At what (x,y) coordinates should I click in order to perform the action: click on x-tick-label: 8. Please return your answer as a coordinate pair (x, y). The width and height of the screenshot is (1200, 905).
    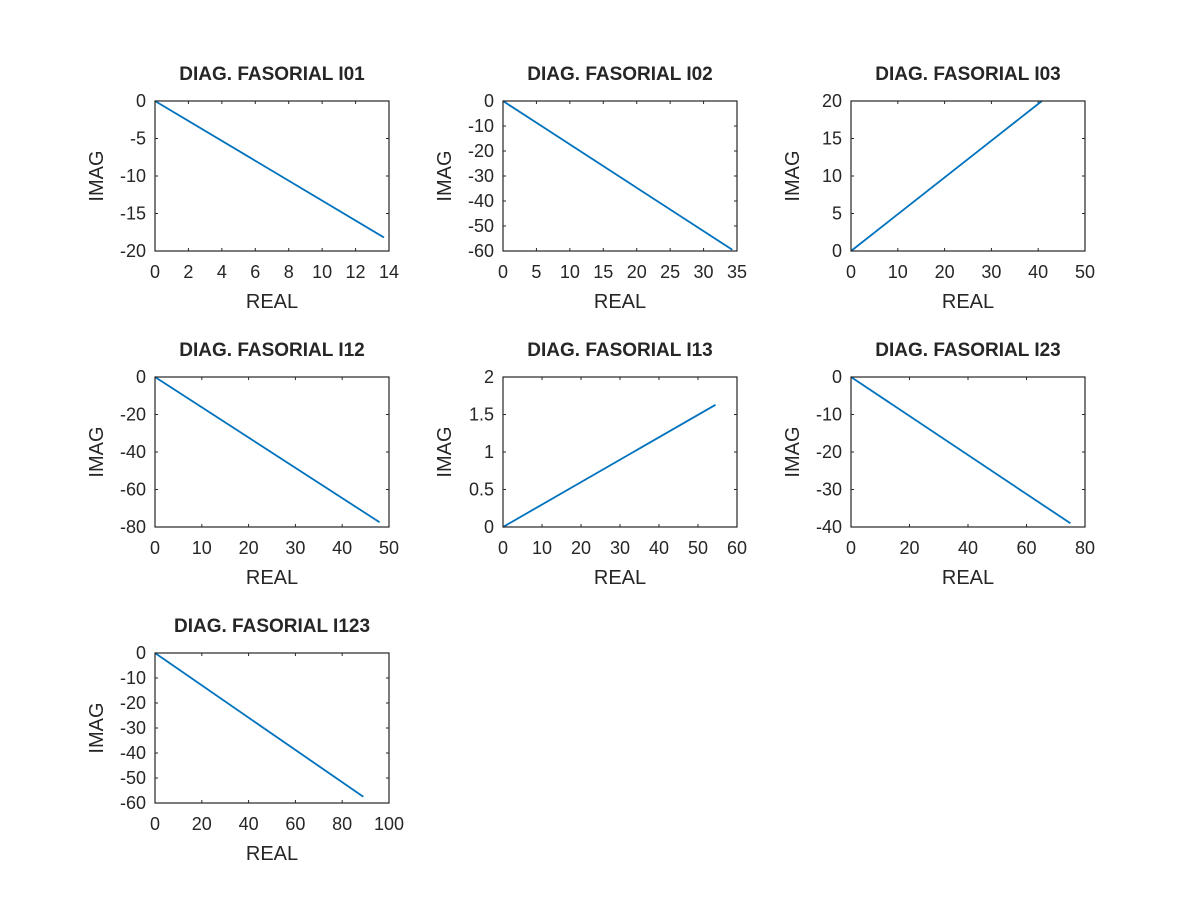
    Looking at the image, I should click on (289, 272).